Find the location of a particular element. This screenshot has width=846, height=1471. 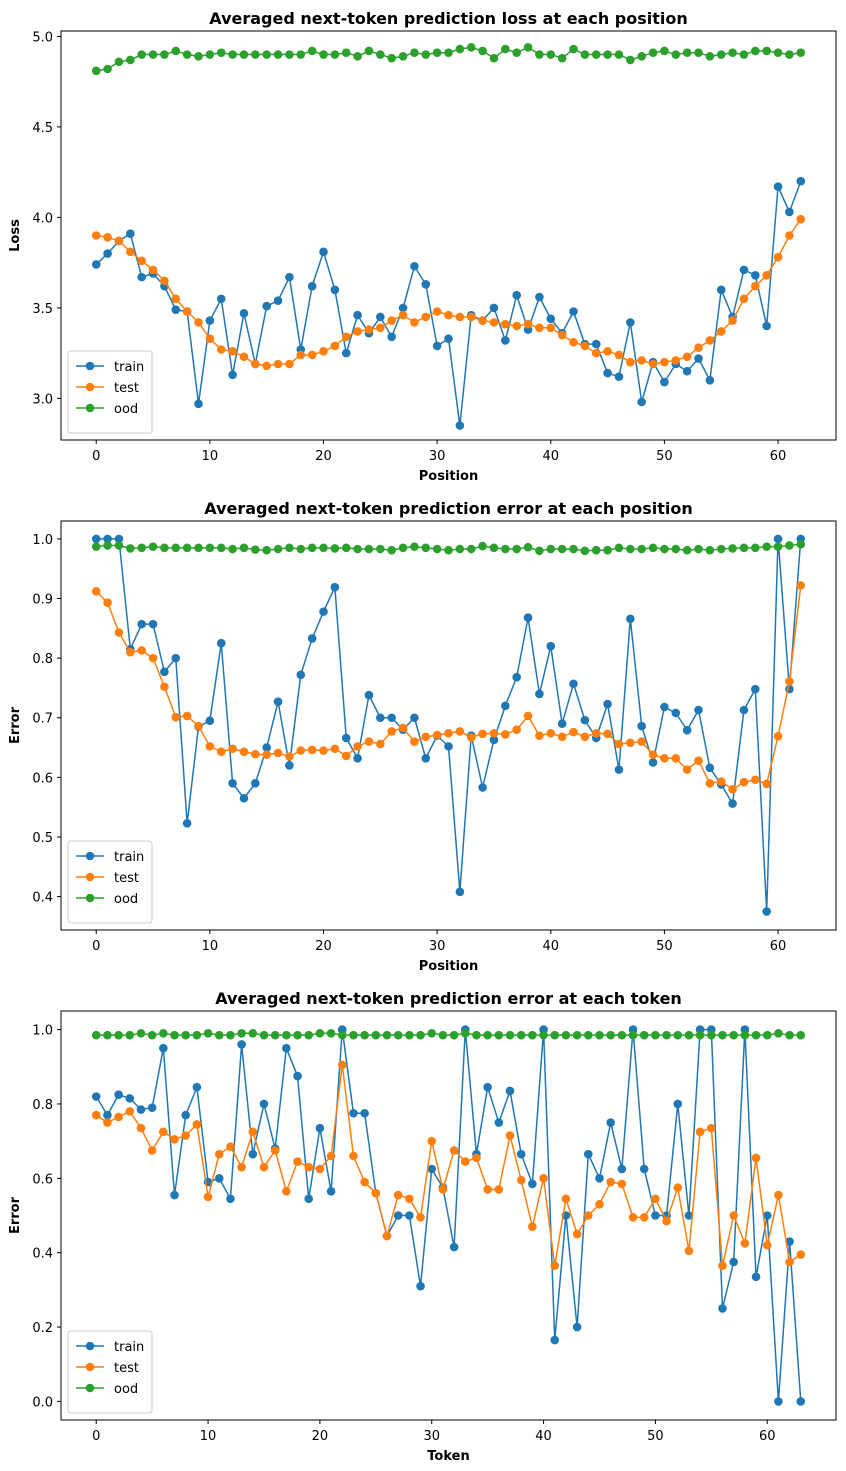

y-tick-label: 0.8 is located at coordinates (42, 659).